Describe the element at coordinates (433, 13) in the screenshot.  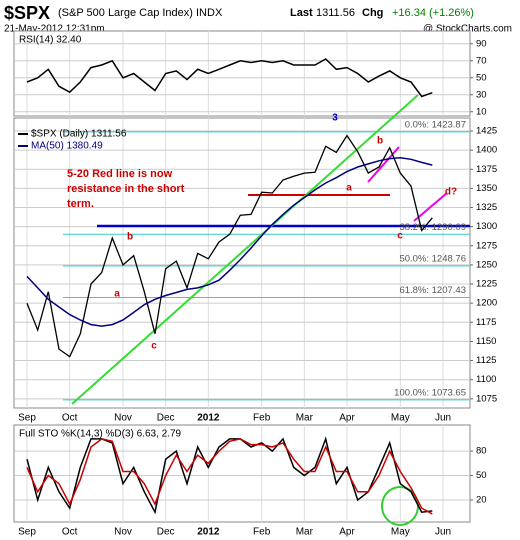
I see `chg: +16.34 (+1.26%)` at that location.